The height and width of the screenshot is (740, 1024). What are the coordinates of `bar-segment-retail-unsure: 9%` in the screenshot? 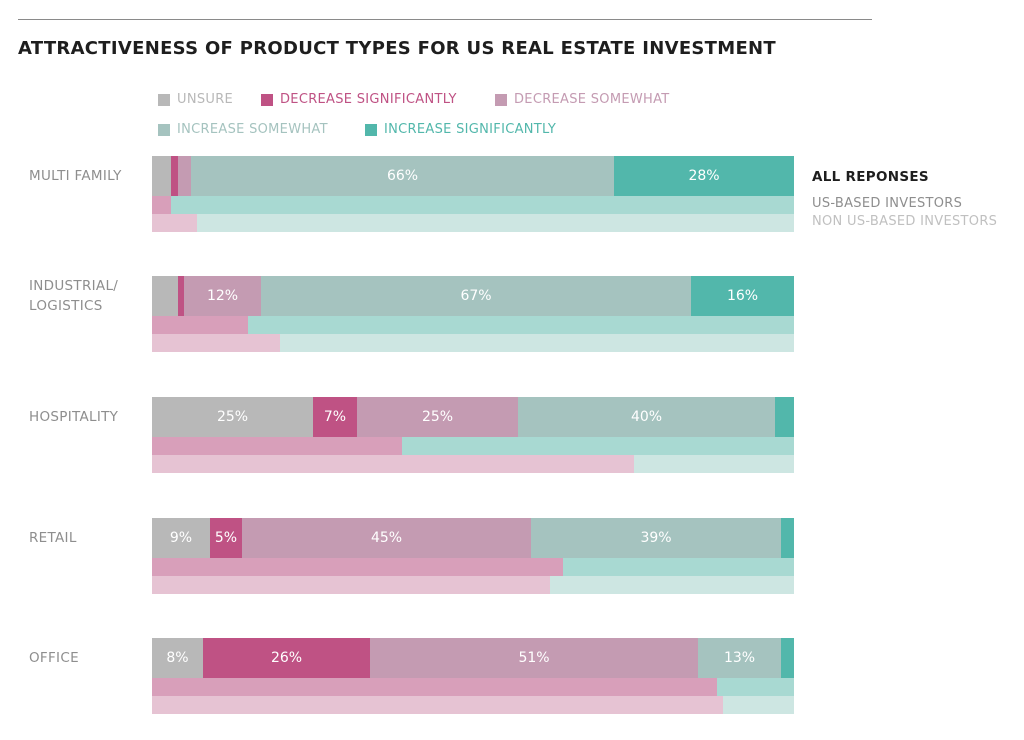 It's located at (181, 538).